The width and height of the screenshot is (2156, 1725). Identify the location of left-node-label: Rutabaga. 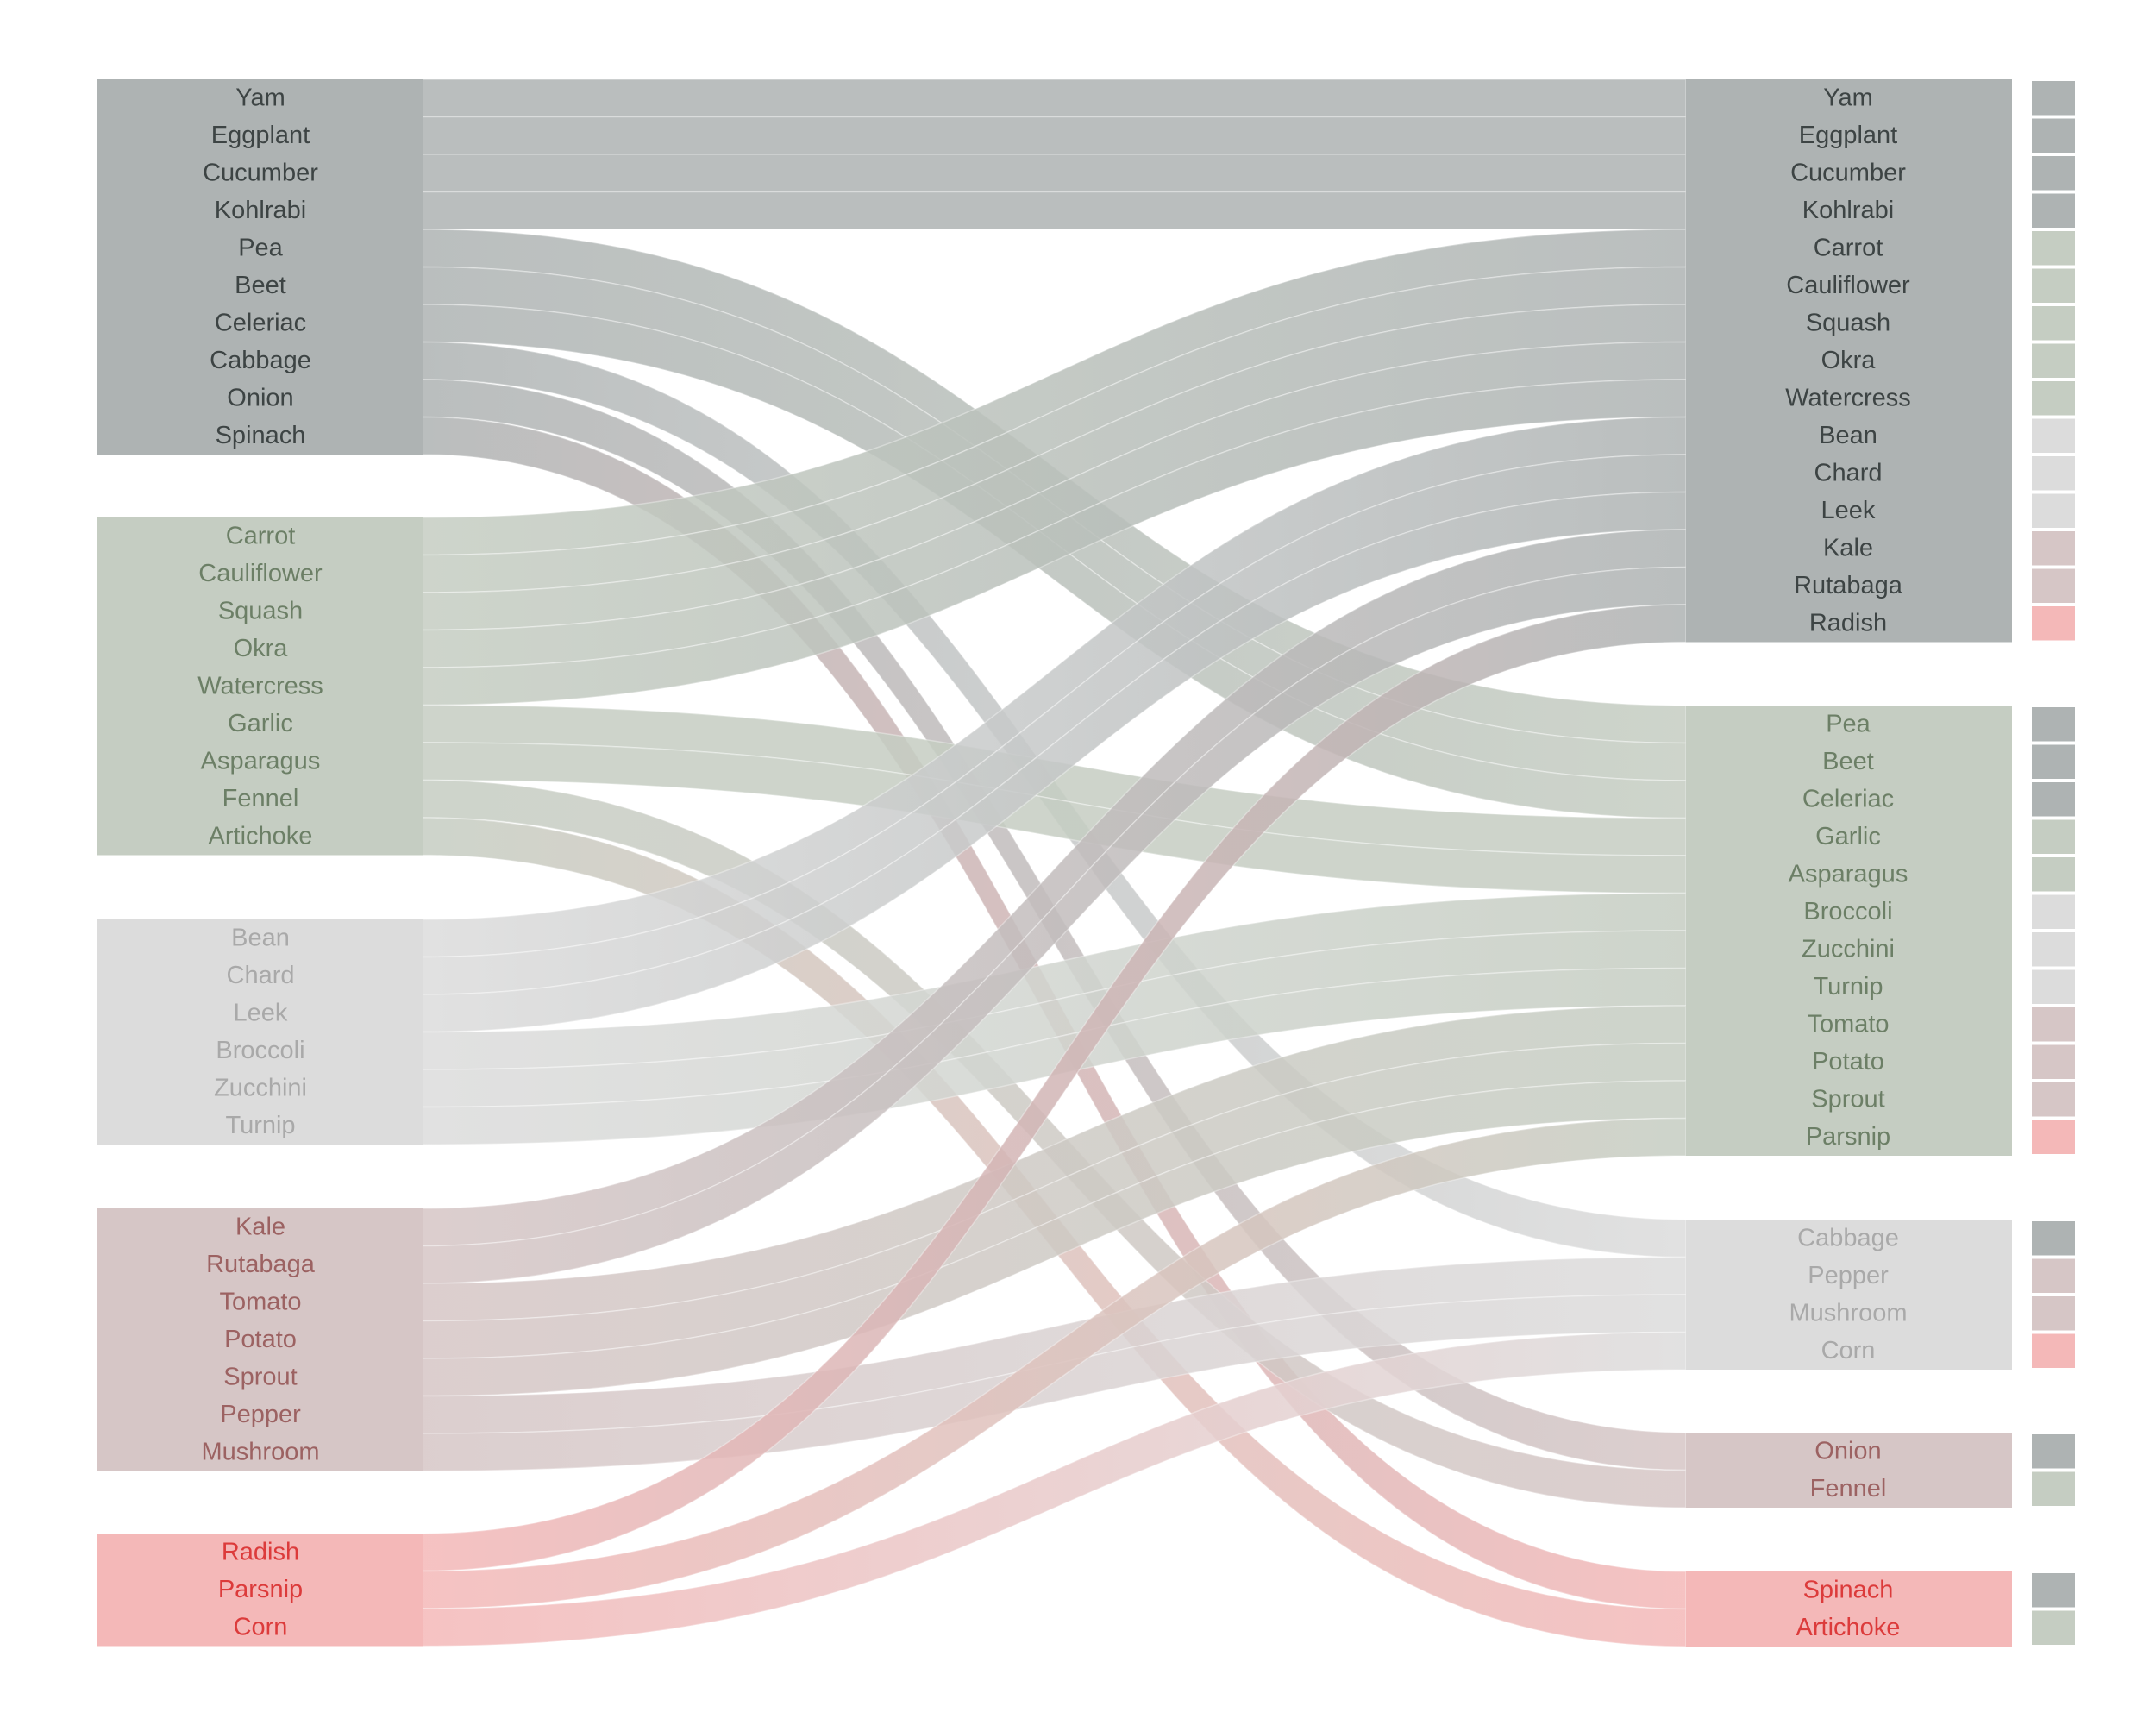
(261, 1265).